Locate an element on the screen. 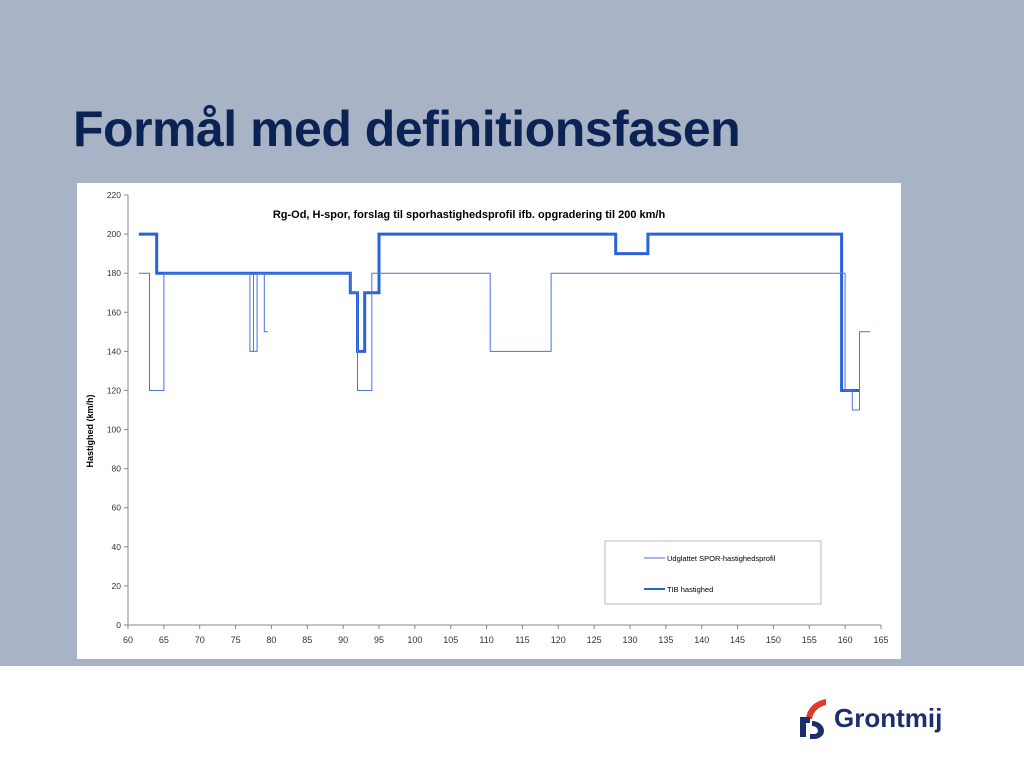  x-tick-label: 165 is located at coordinates (880, 640).